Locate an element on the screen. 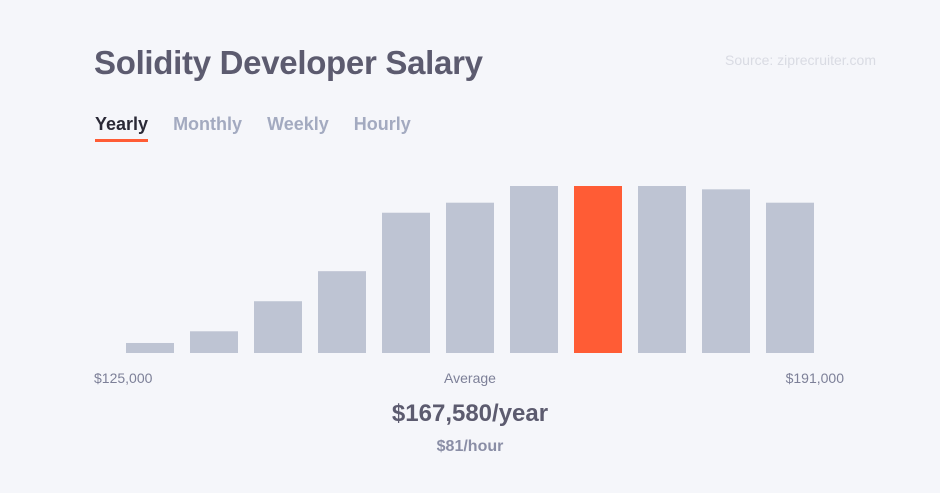 This screenshot has width=940, height=493. max-salary-label: $191,000 is located at coordinates (814, 378).